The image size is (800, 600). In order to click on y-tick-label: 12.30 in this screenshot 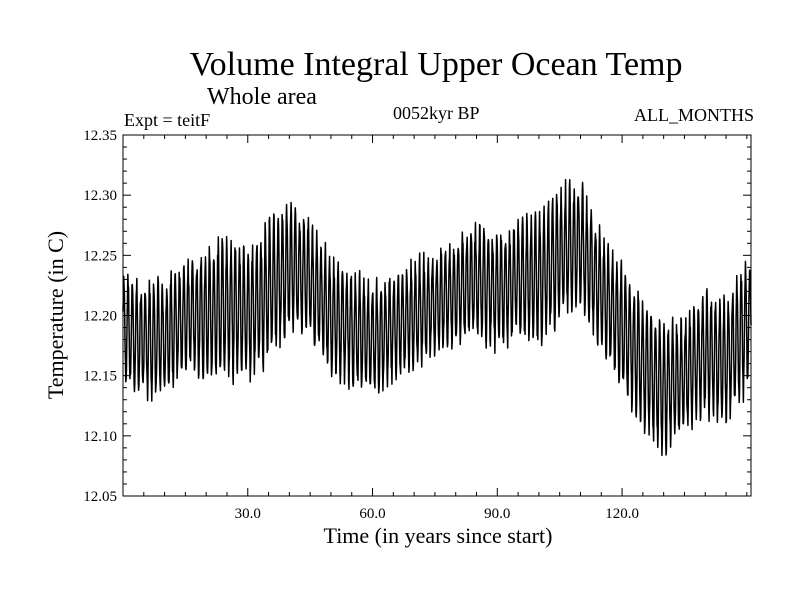, I will do `click(100, 196)`.